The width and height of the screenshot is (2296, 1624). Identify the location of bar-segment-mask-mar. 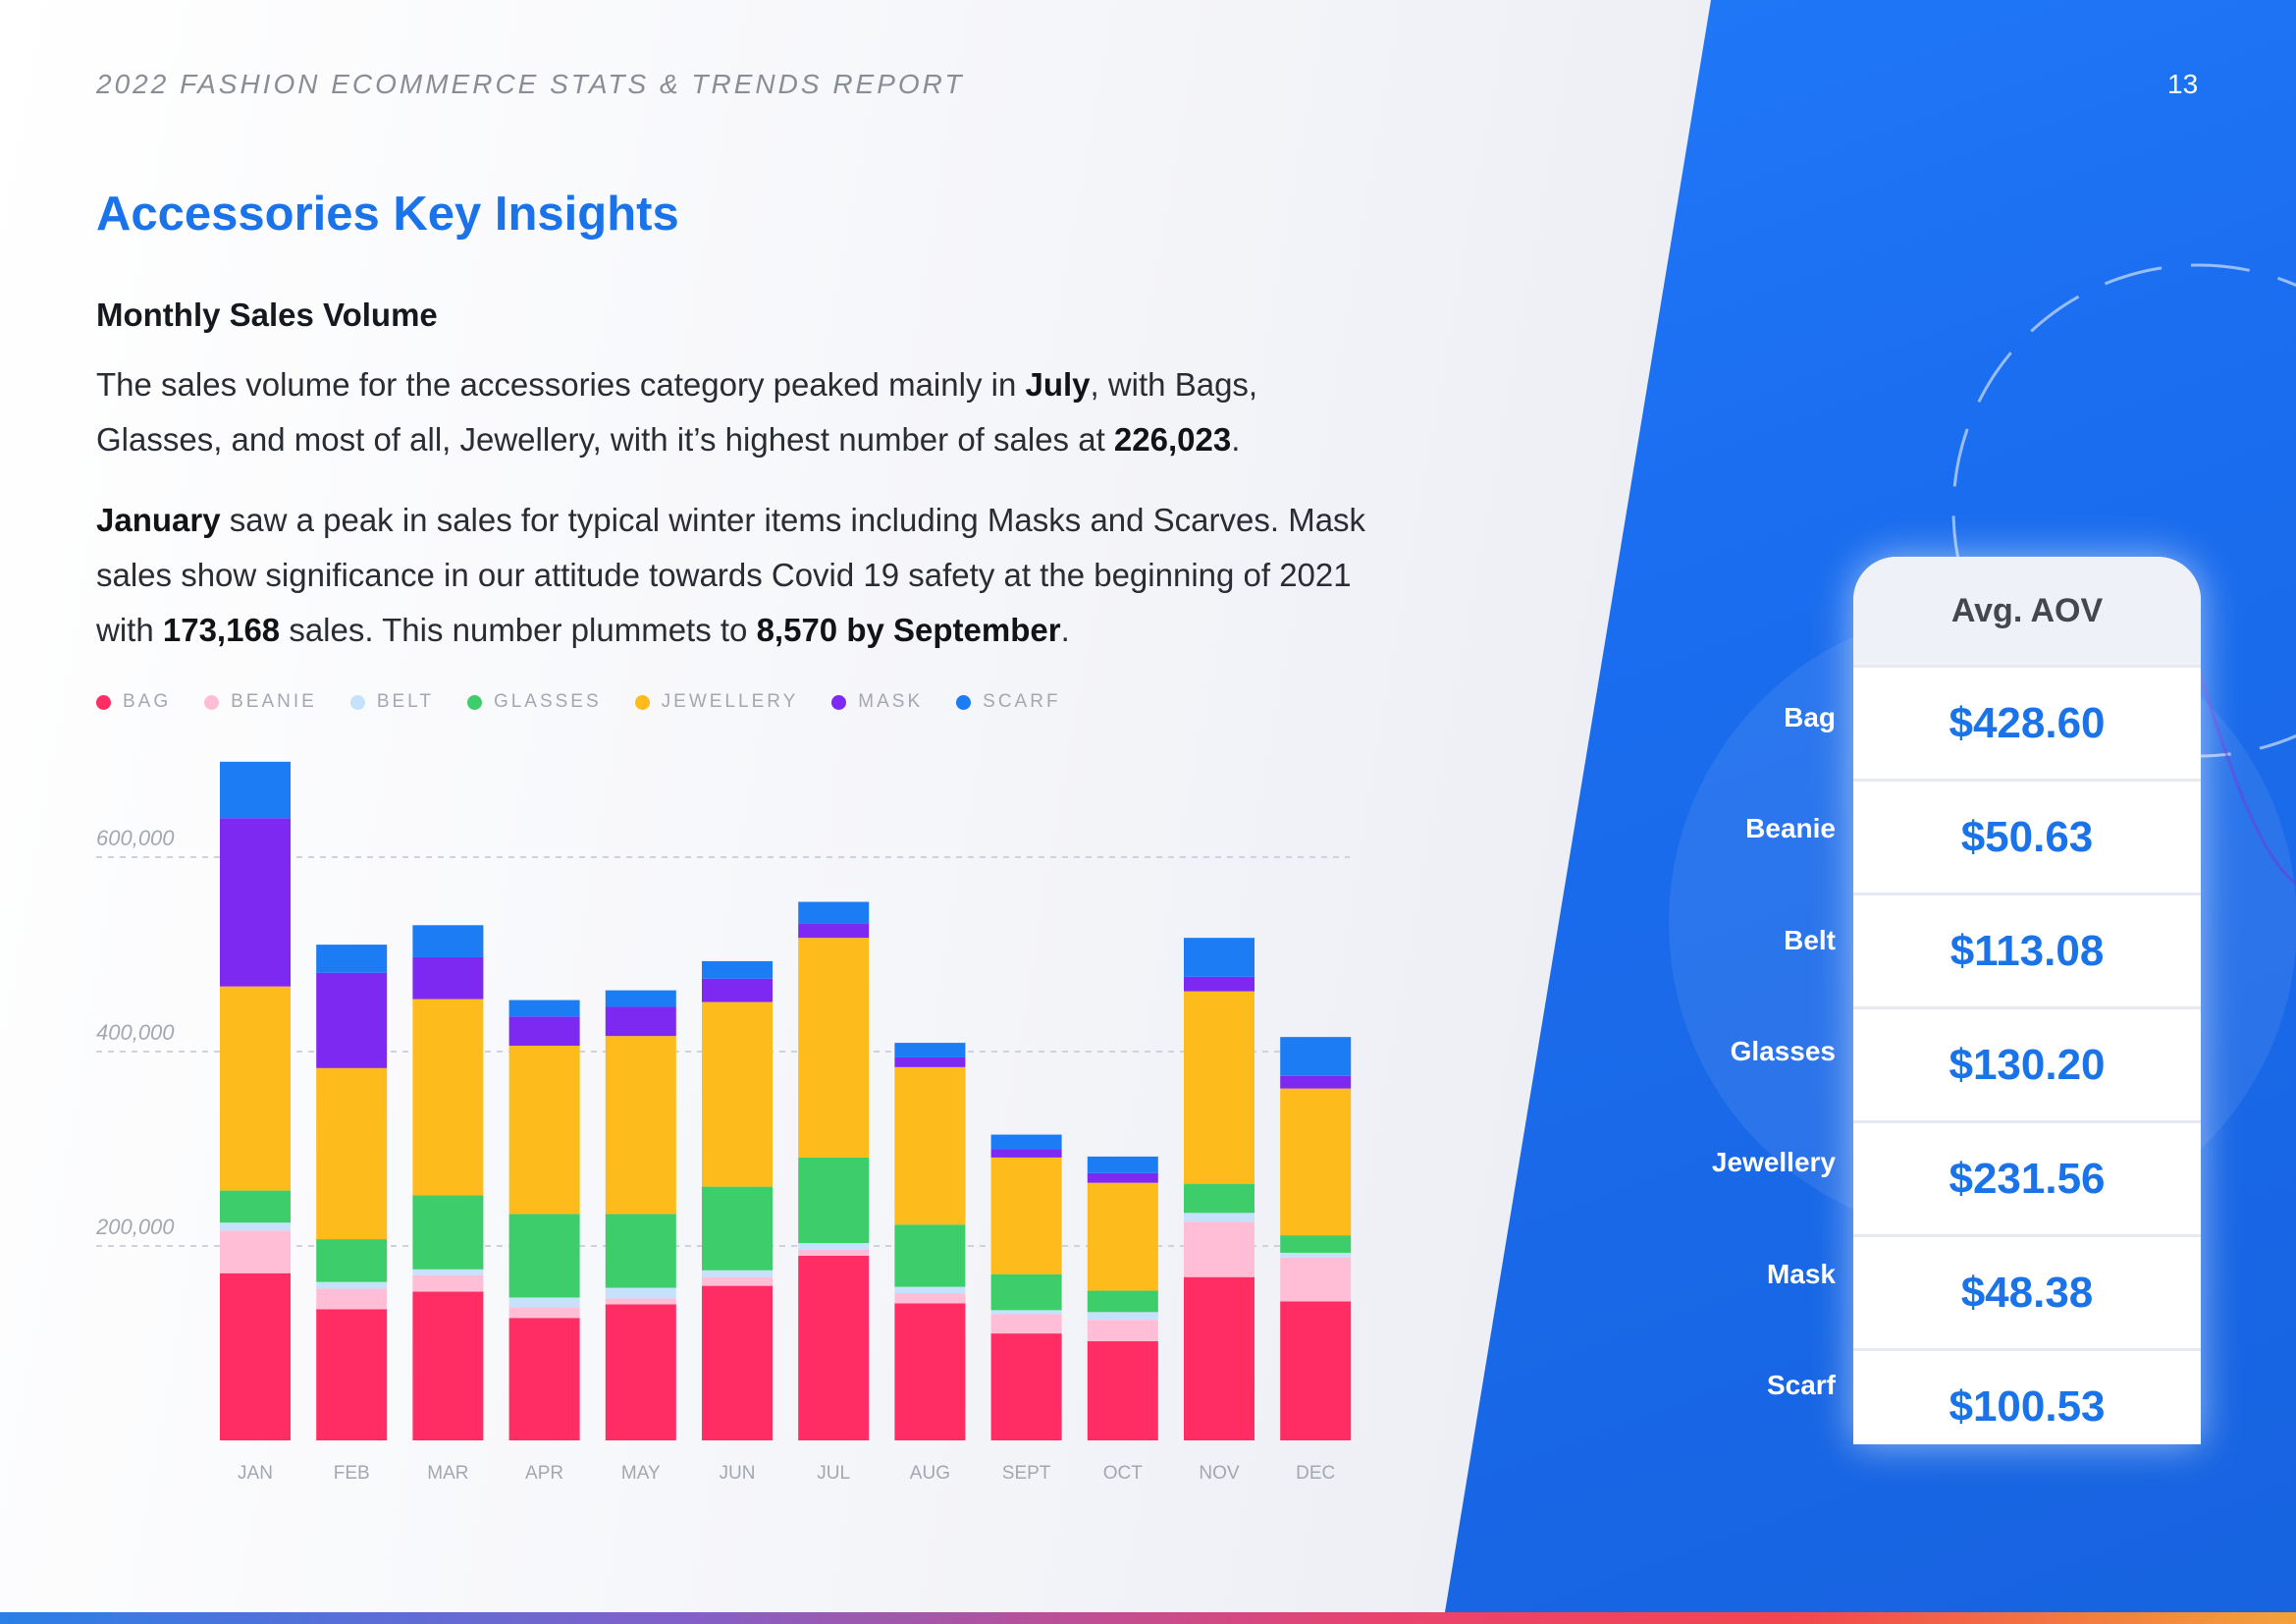
(448, 978).